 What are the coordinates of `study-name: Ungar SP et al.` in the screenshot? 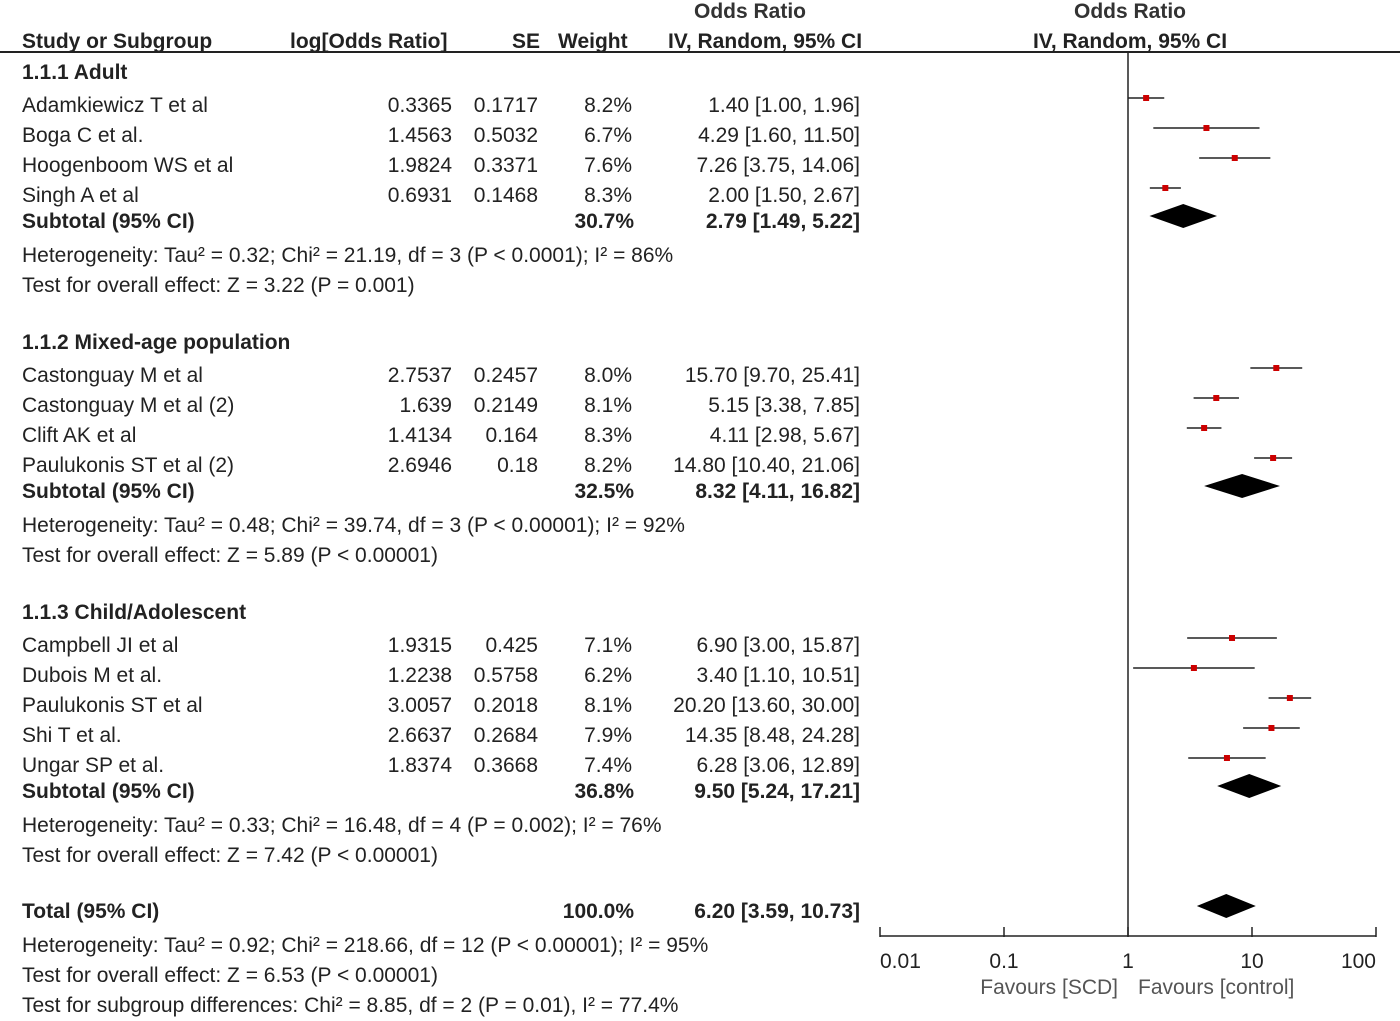 It's located at (93, 765).